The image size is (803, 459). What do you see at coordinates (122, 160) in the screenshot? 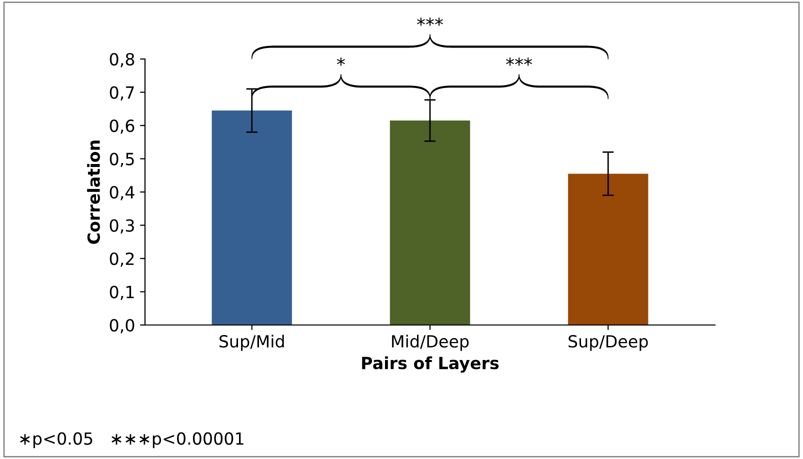
I see `y-tick-label: 0,5` at bounding box center [122, 160].